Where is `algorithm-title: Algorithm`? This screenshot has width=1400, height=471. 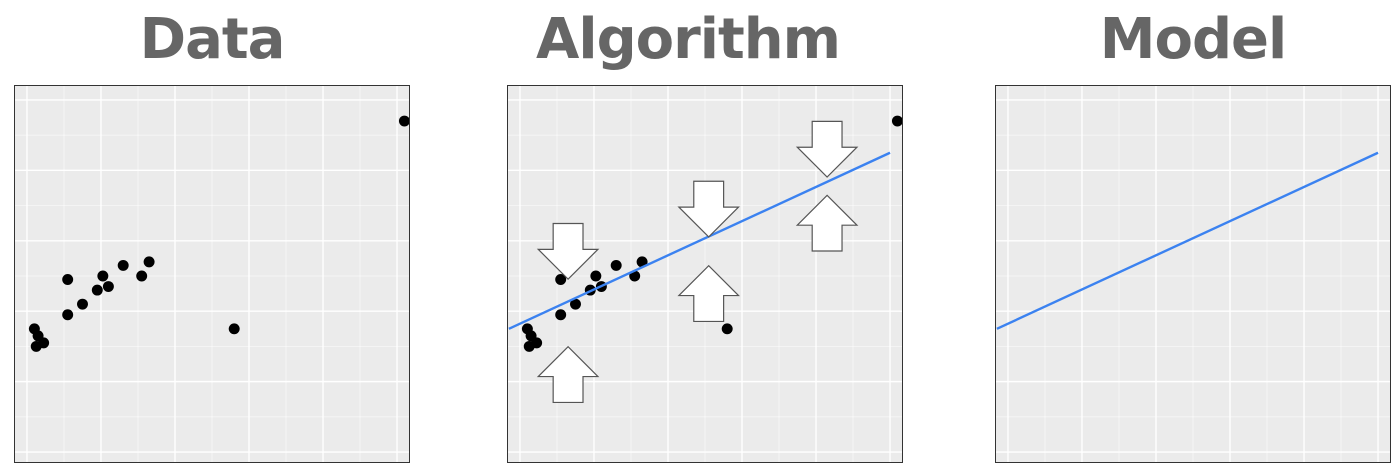
algorithm-title: Algorithm is located at coordinates (688, 39).